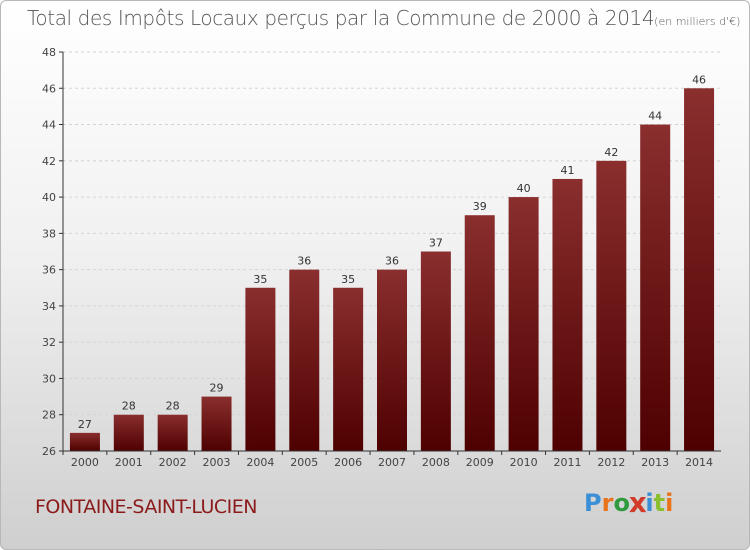  What do you see at coordinates (480, 206) in the screenshot?
I see `bar-value-label: 39` at bounding box center [480, 206].